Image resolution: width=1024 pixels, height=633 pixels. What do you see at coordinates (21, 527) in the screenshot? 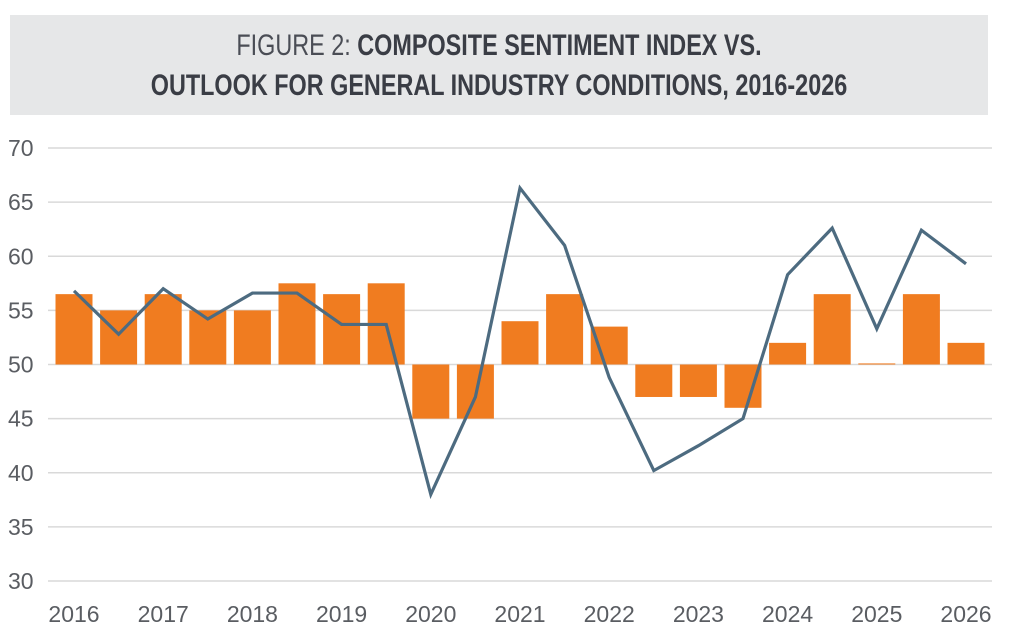
I see `y-tick-label: 35` at bounding box center [21, 527].